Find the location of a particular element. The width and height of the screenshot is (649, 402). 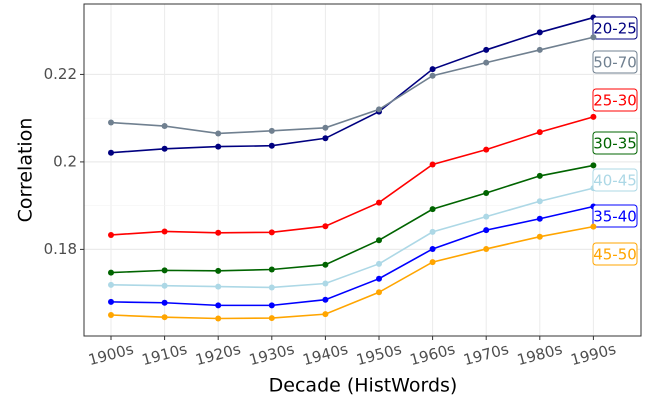

label-text: 50-70 is located at coordinates (615, 63).